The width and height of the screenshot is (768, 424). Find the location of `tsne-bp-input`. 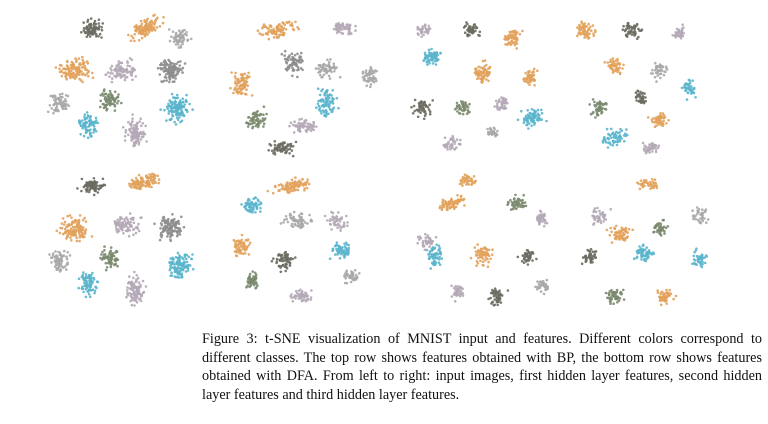

tsne-bp-input is located at coordinates (125, 88).